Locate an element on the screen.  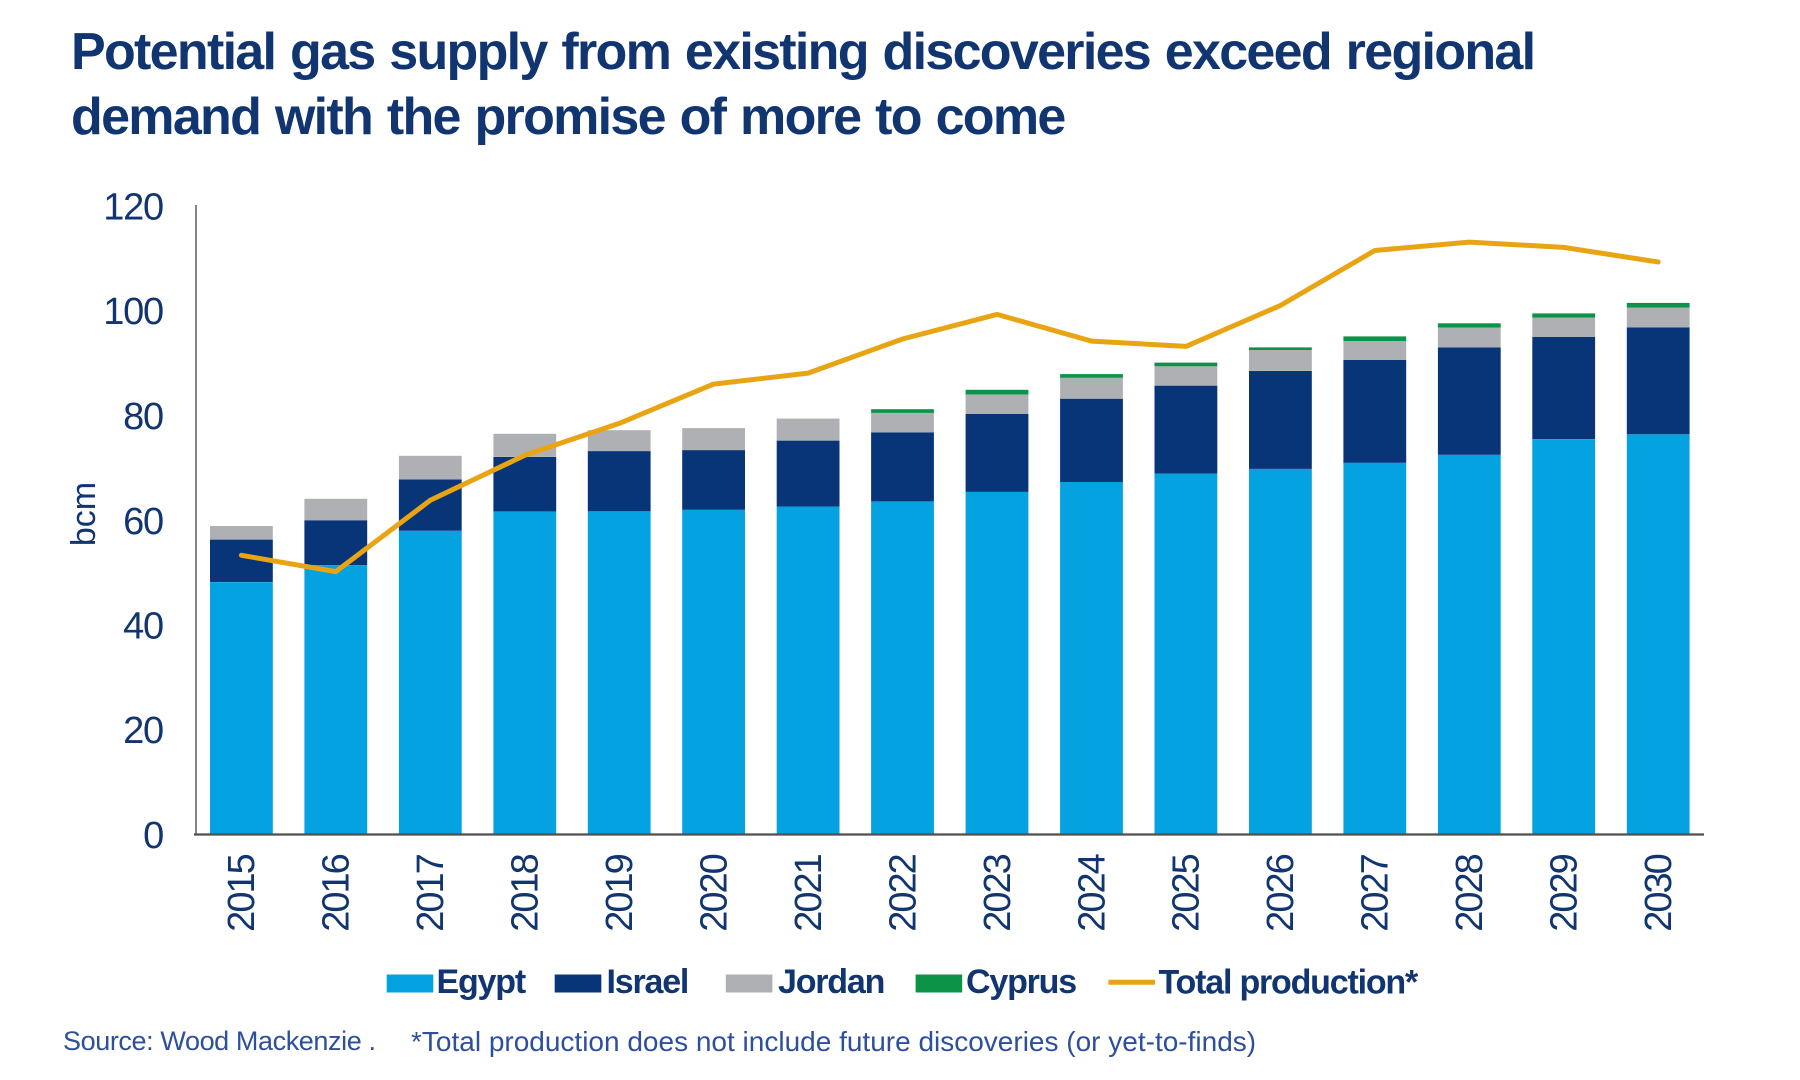
svg-text: 2021 is located at coordinates (809, 892).